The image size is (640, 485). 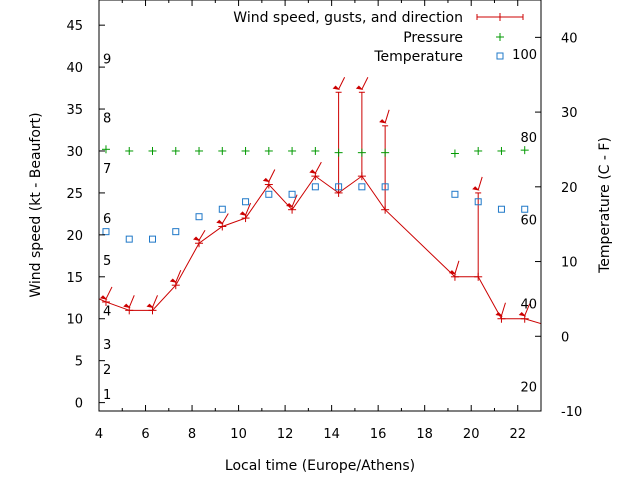 I want to click on x-tick-label: 14, so click(x=331, y=434).